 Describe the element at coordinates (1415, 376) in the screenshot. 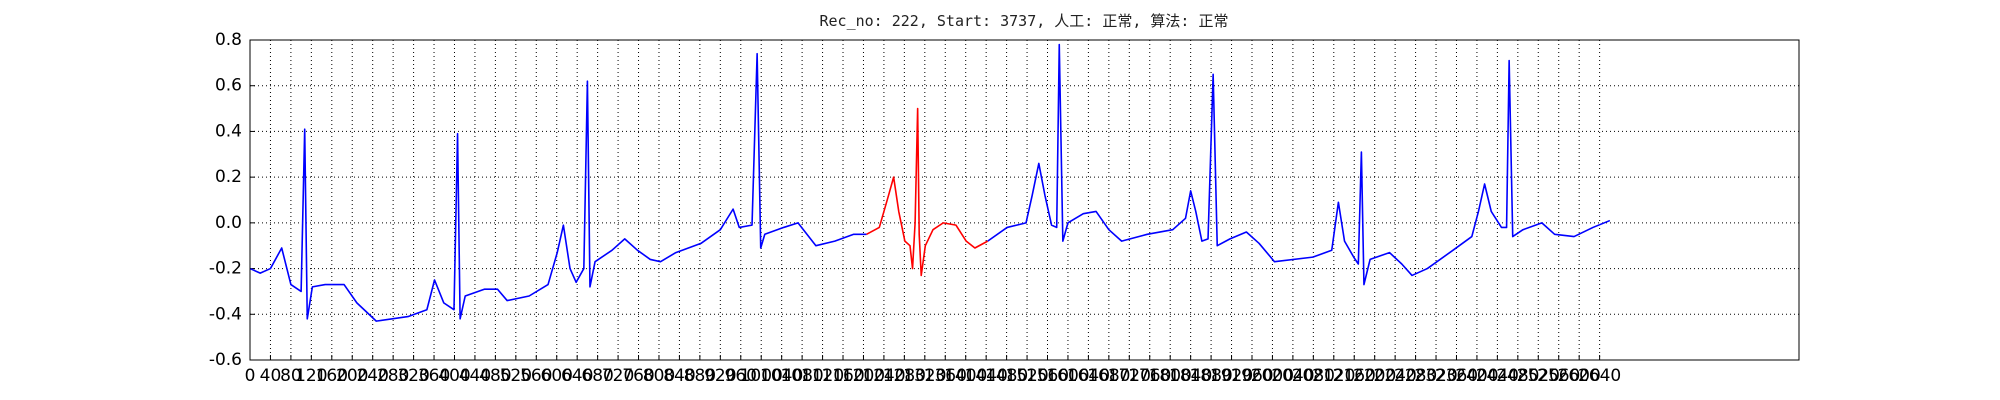

I see `x-tick-label: 2280` at that location.